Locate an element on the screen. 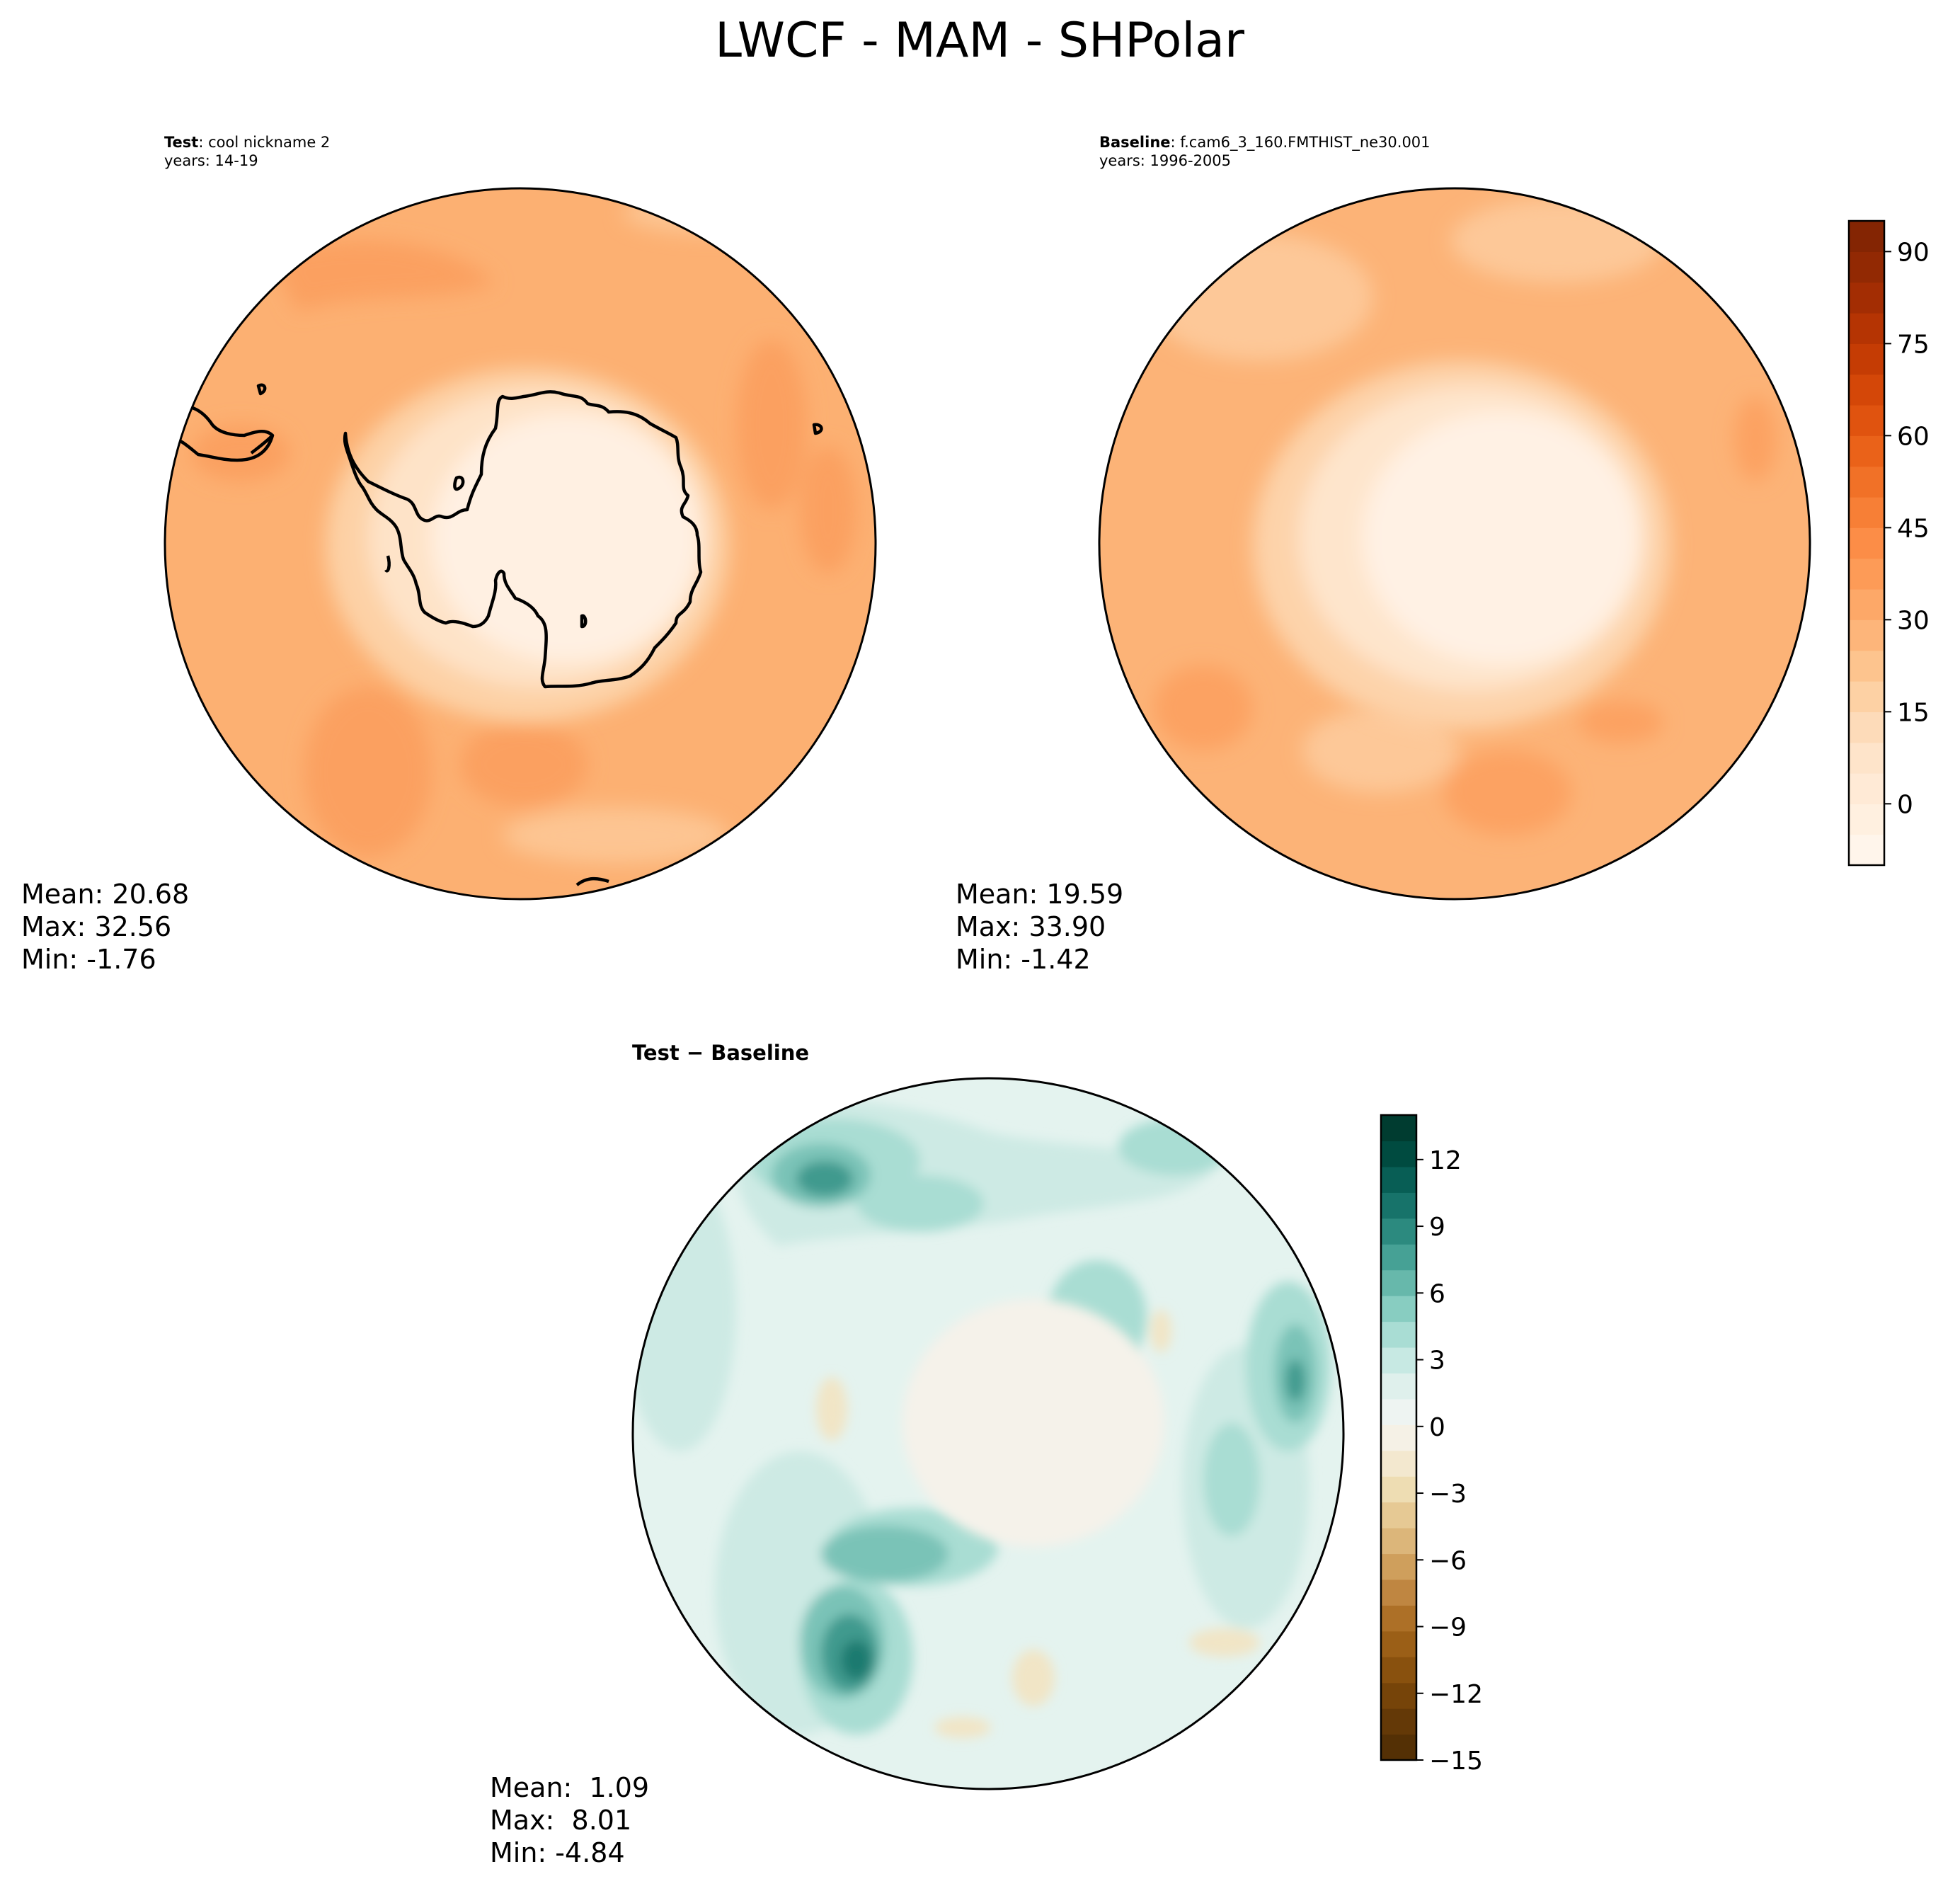 This screenshot has width=1960, height=1891. panel-test-years: years: 14-19 is located at coordinates (211, 160).